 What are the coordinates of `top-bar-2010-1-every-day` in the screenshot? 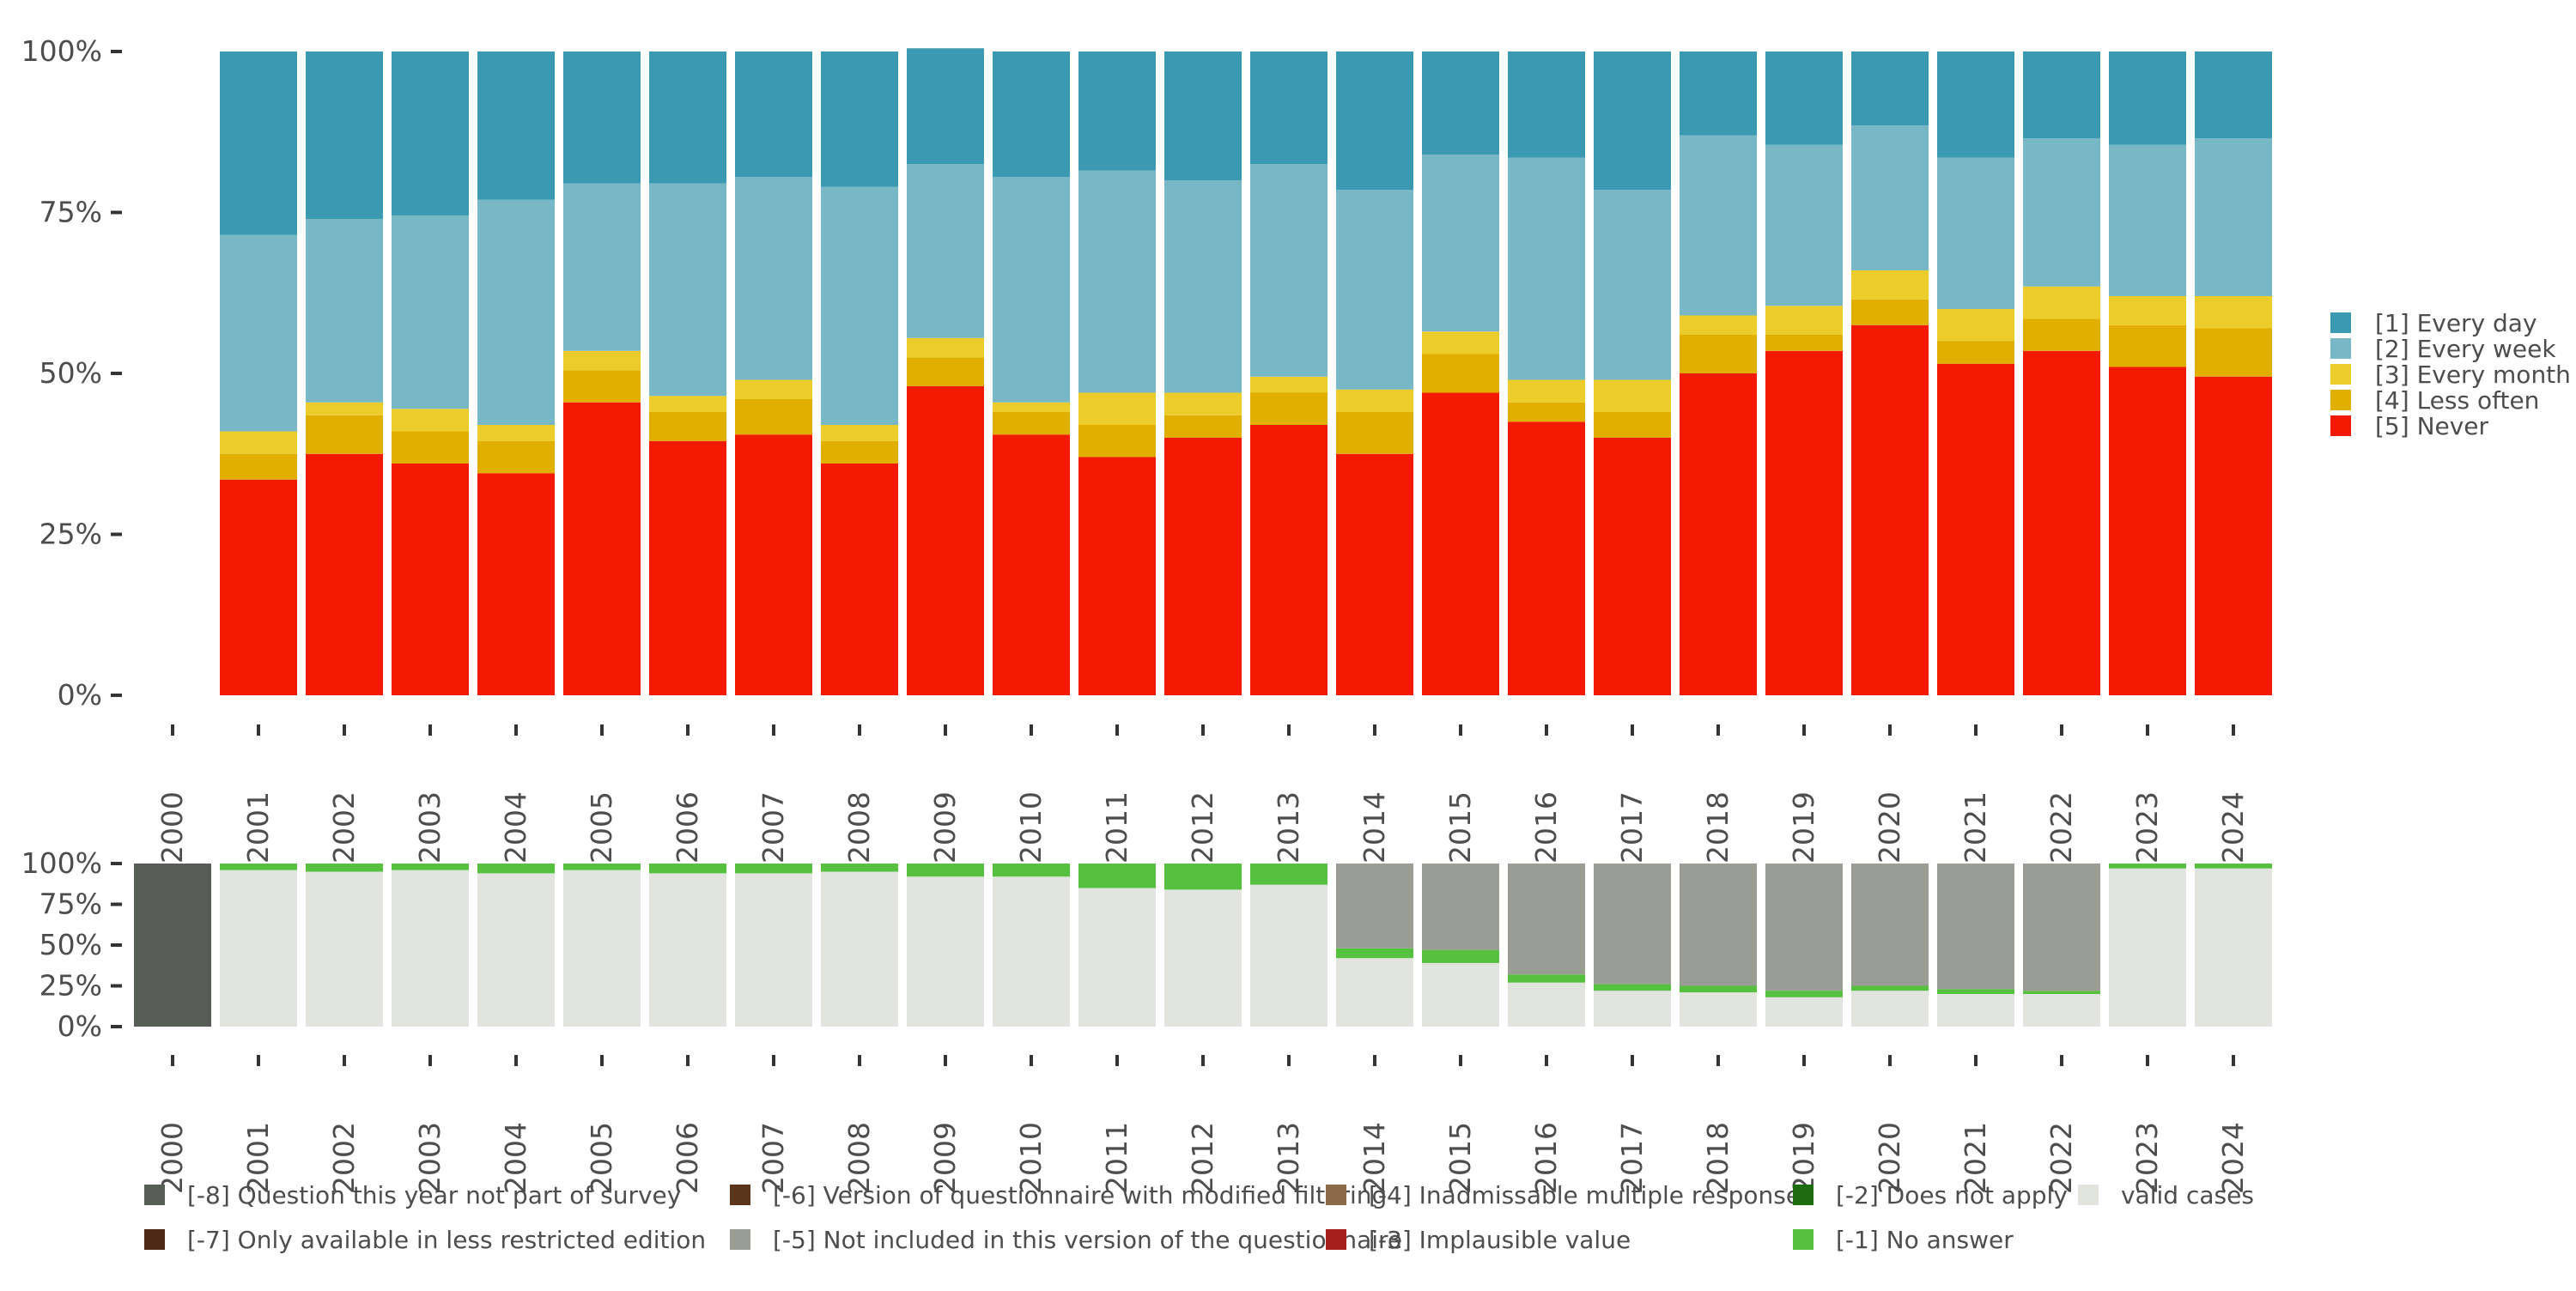 It's located at (1031, 115).